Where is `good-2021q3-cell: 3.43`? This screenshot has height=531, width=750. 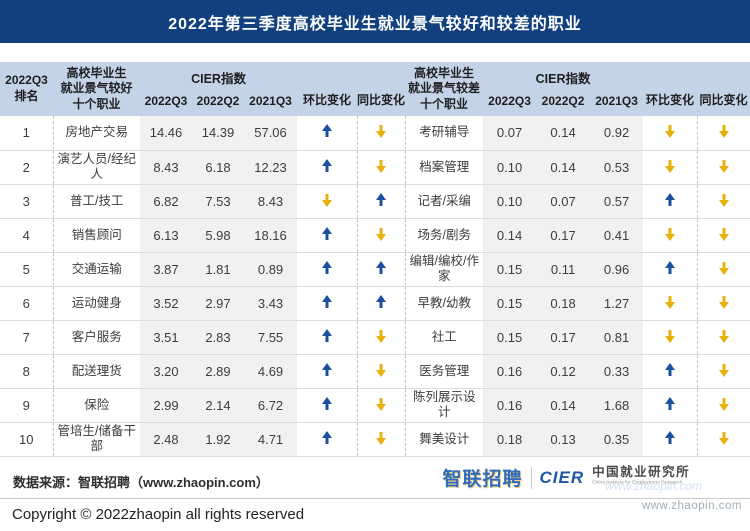
good-2021q3-cell: 3.43 is located at coordinates (271, 303).